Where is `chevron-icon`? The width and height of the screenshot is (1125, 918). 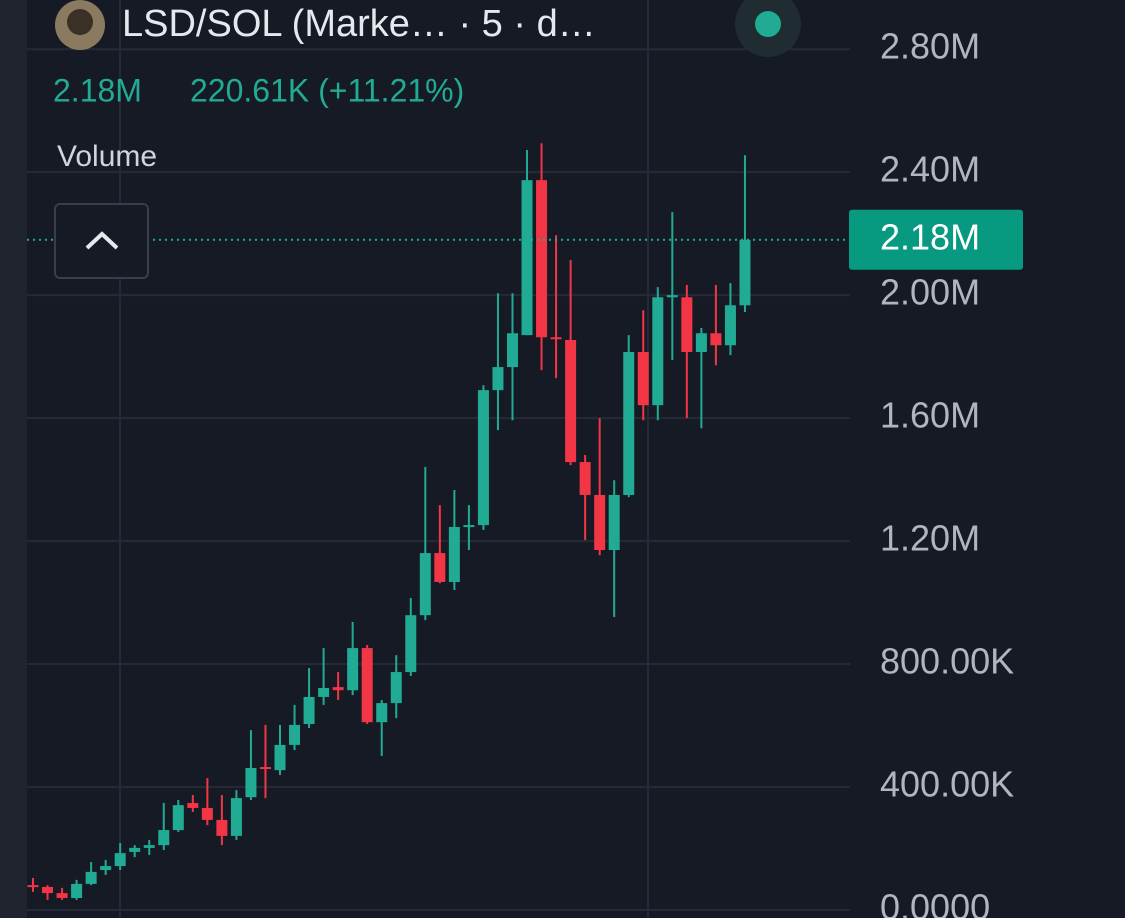
chevron-icon is located at coordinates (102, 240).